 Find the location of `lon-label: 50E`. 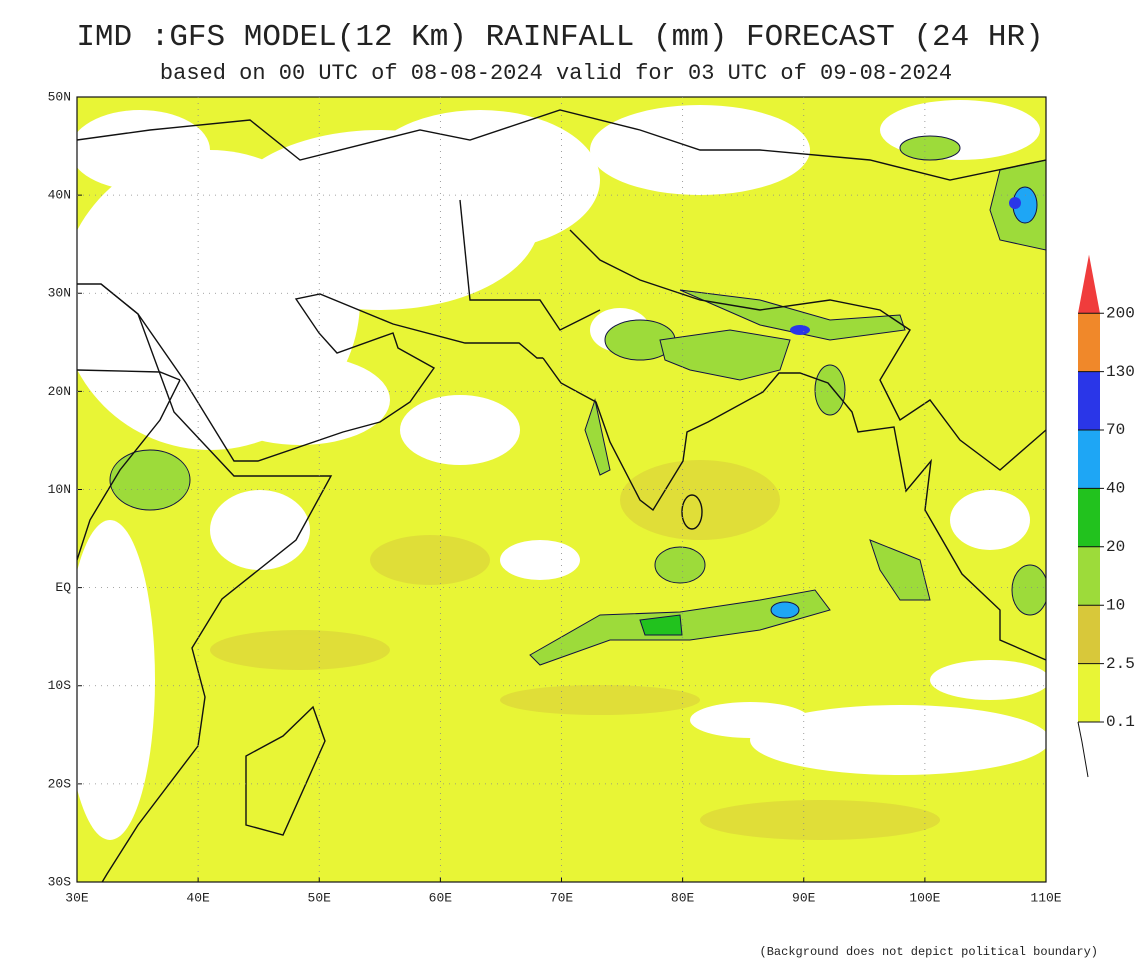

lon-label: 50E is located at coordinates (320, 897).